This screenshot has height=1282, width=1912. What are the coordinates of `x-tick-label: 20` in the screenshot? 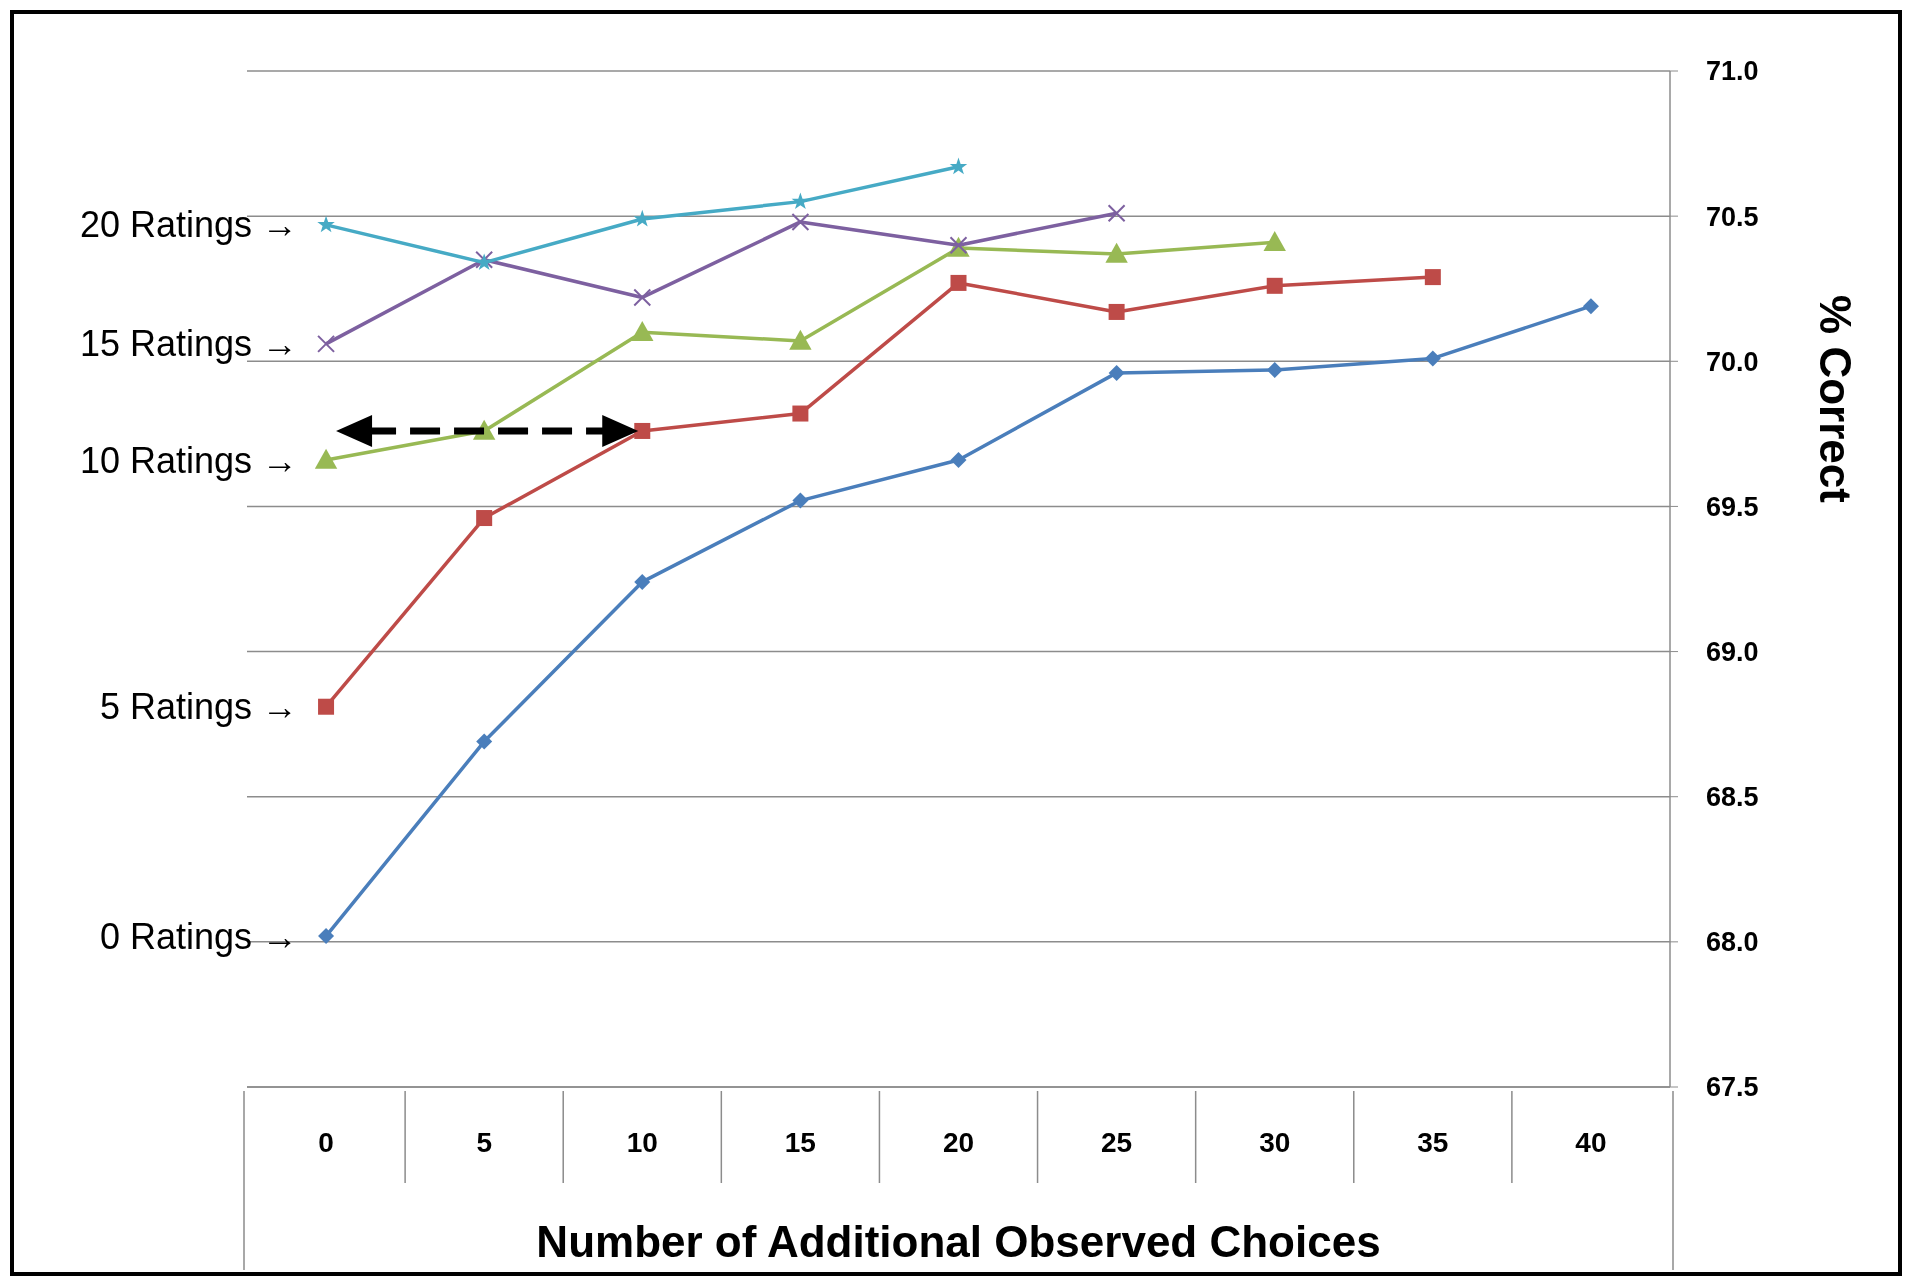 It's located at (958, 1142).